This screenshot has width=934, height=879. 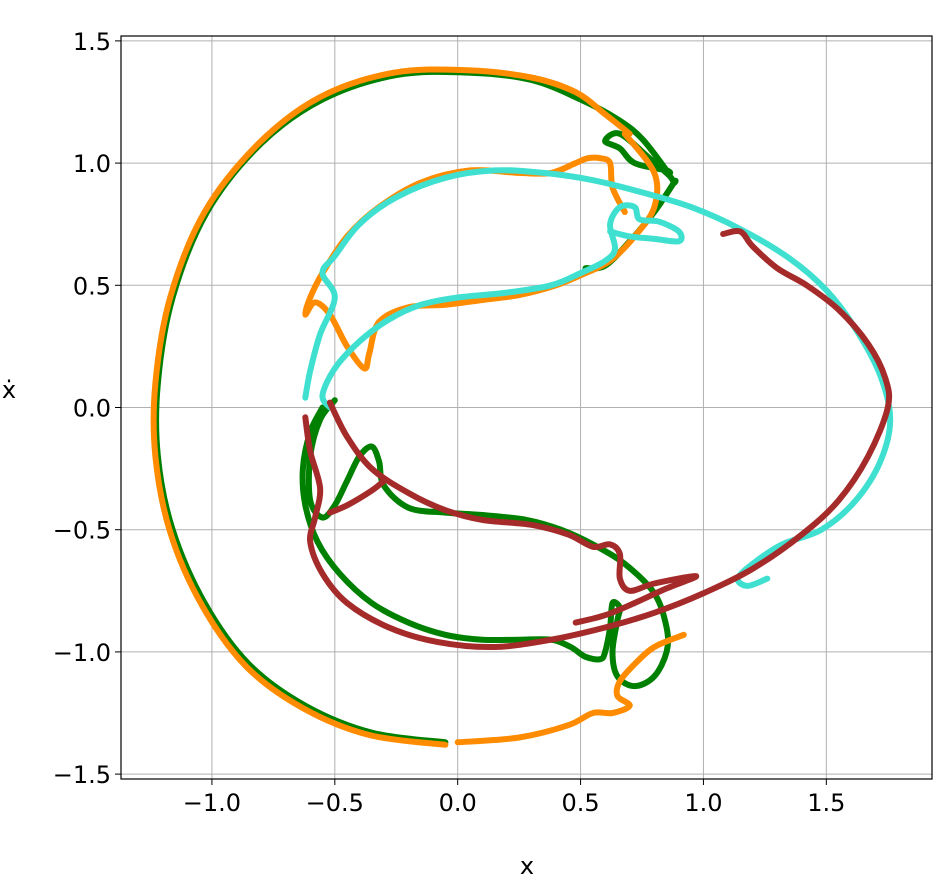 What do you see at coordinates (92, 286) in the screenshot?
I see `y-tick-label: 0.5` at bounding box center [92, 286].